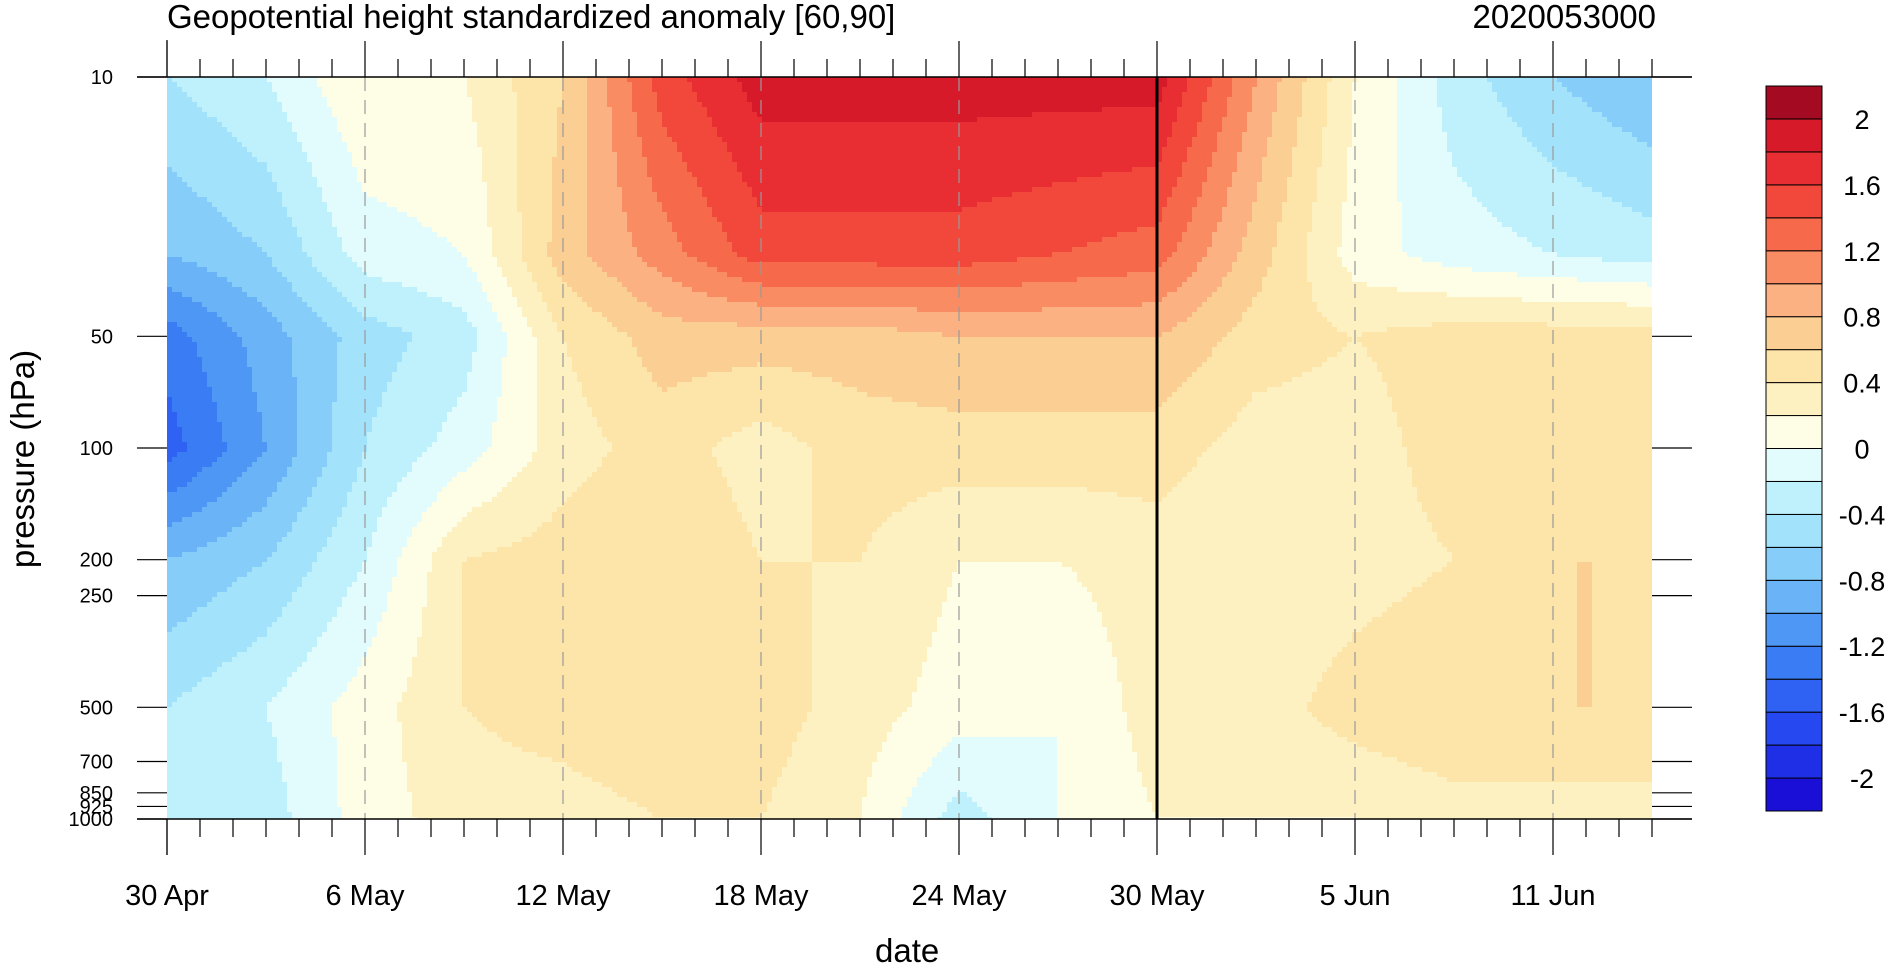 This screenshot has height=970, width=1889. I want to click on colorbar-label: -0.8, so click(1862, 581).